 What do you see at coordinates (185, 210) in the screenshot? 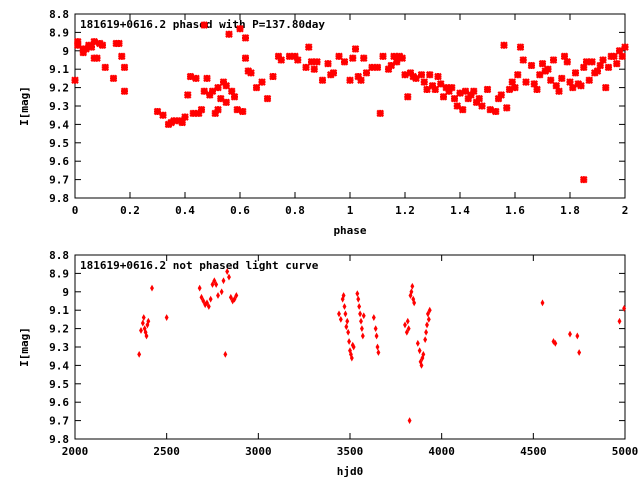
I see `x-tick-label: 0.4` at bounding box center [185, 210].